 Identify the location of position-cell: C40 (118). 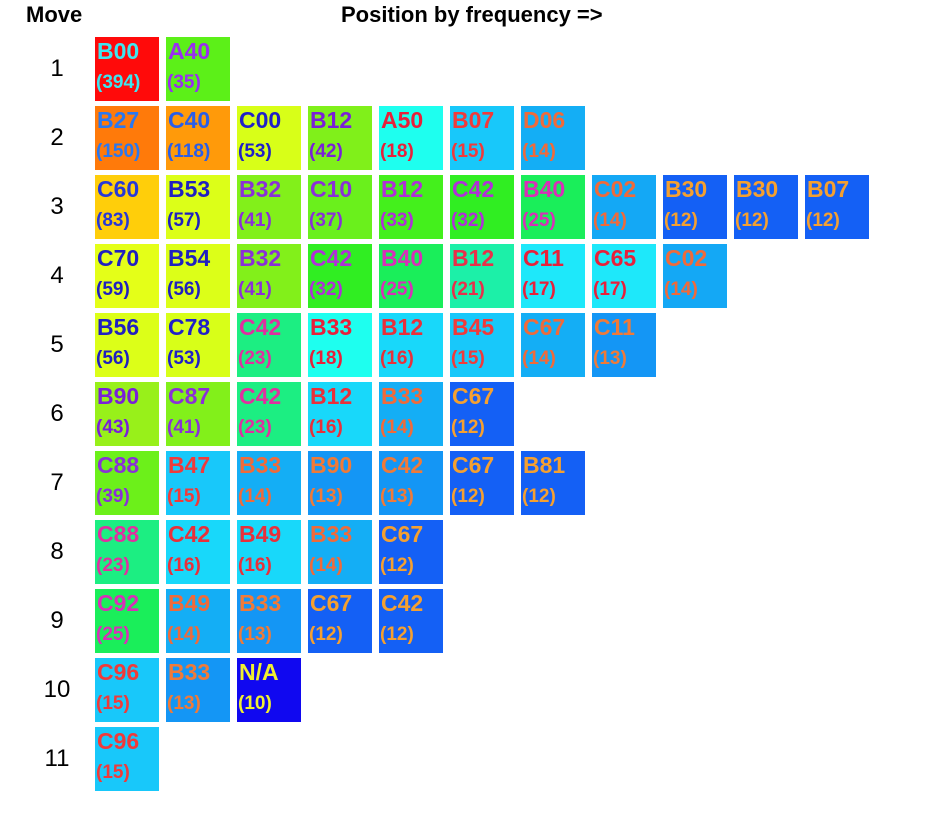
(198, 138).